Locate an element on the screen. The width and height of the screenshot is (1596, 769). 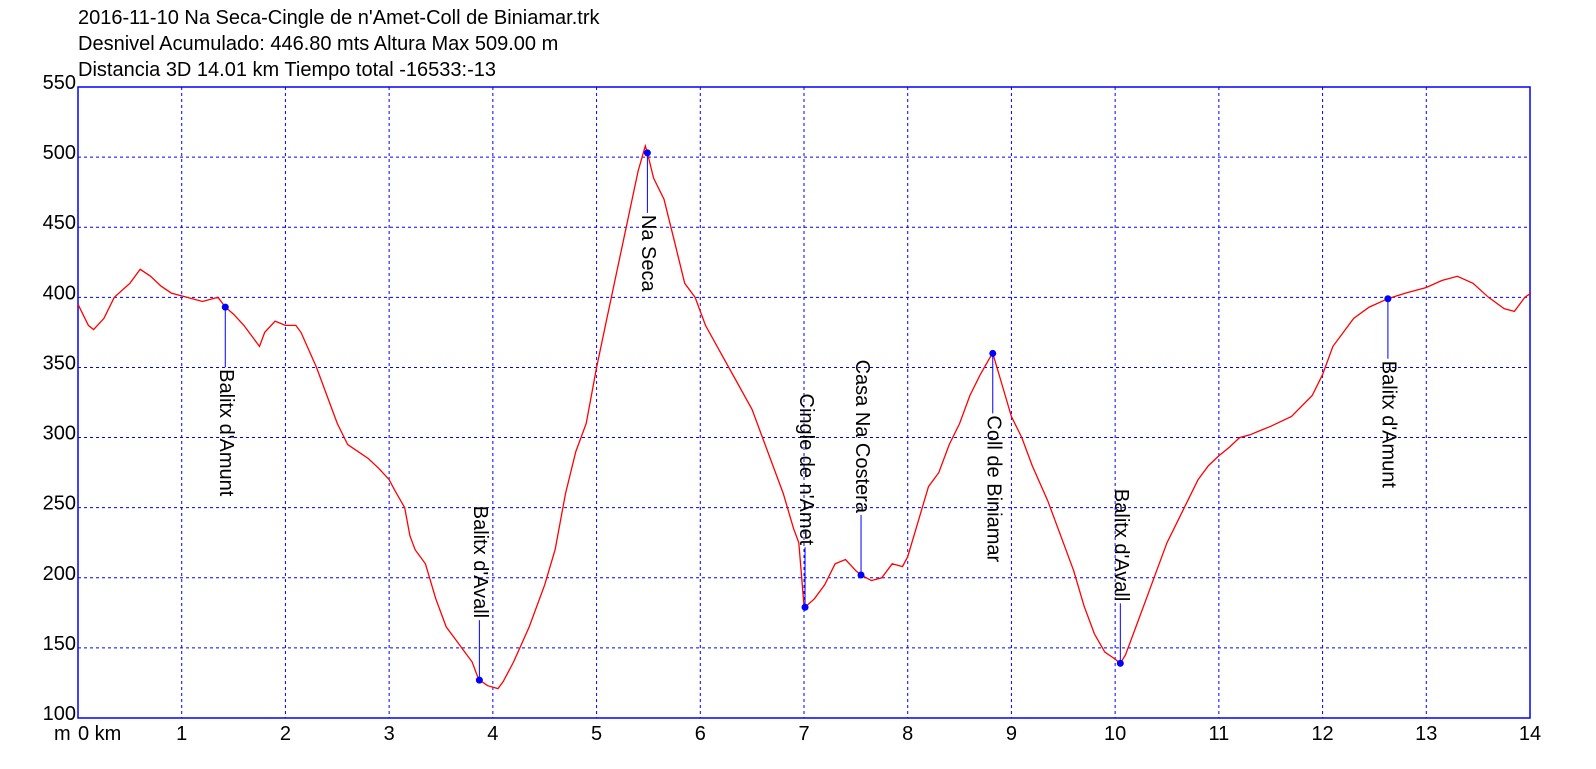
x-tick-label: 0 km is located at coordinates (99, 734).